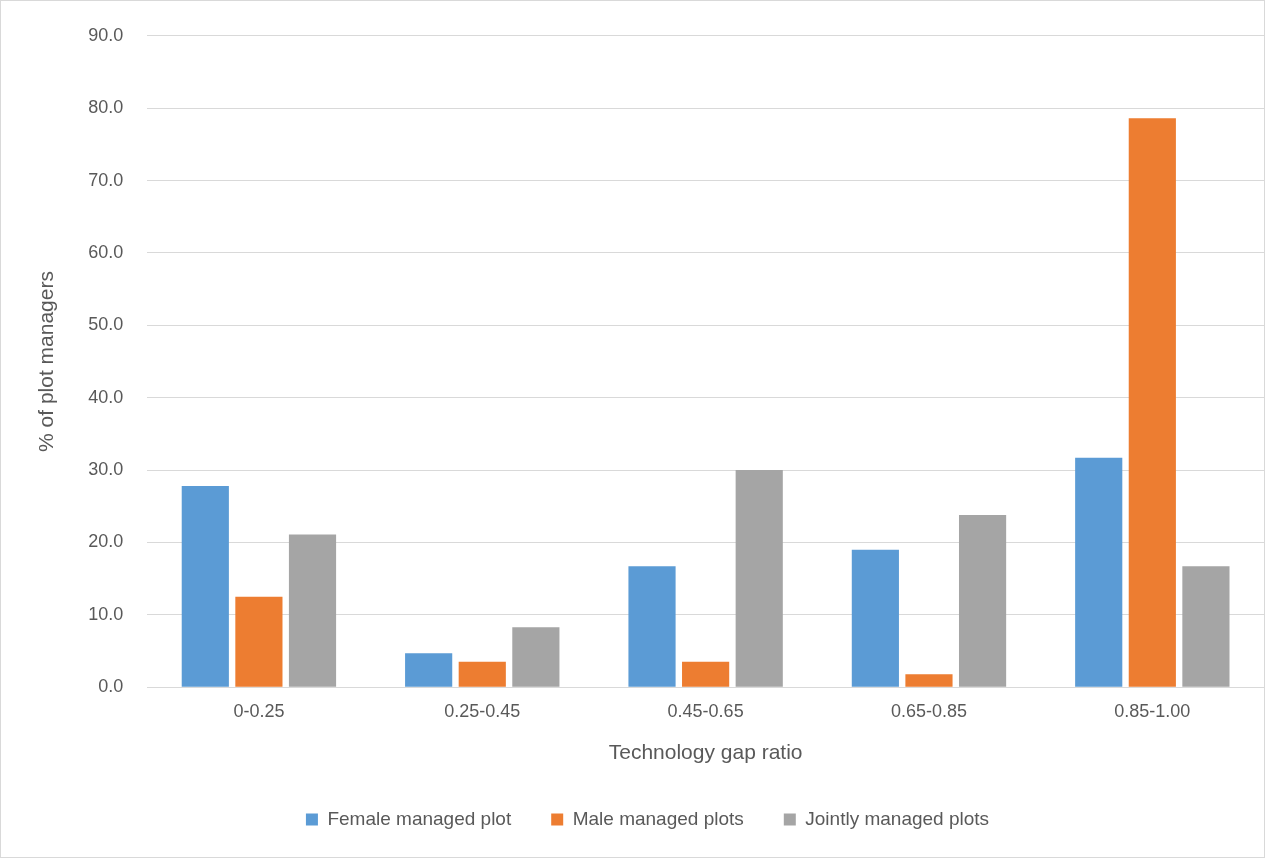 Image resolution: width=1265 pixels, height=858 pixels. What do you see at coordinates (46, 361) in the screenshot?
I see `y-axis-title: % of plot managers` at bounding box center [46, 361].